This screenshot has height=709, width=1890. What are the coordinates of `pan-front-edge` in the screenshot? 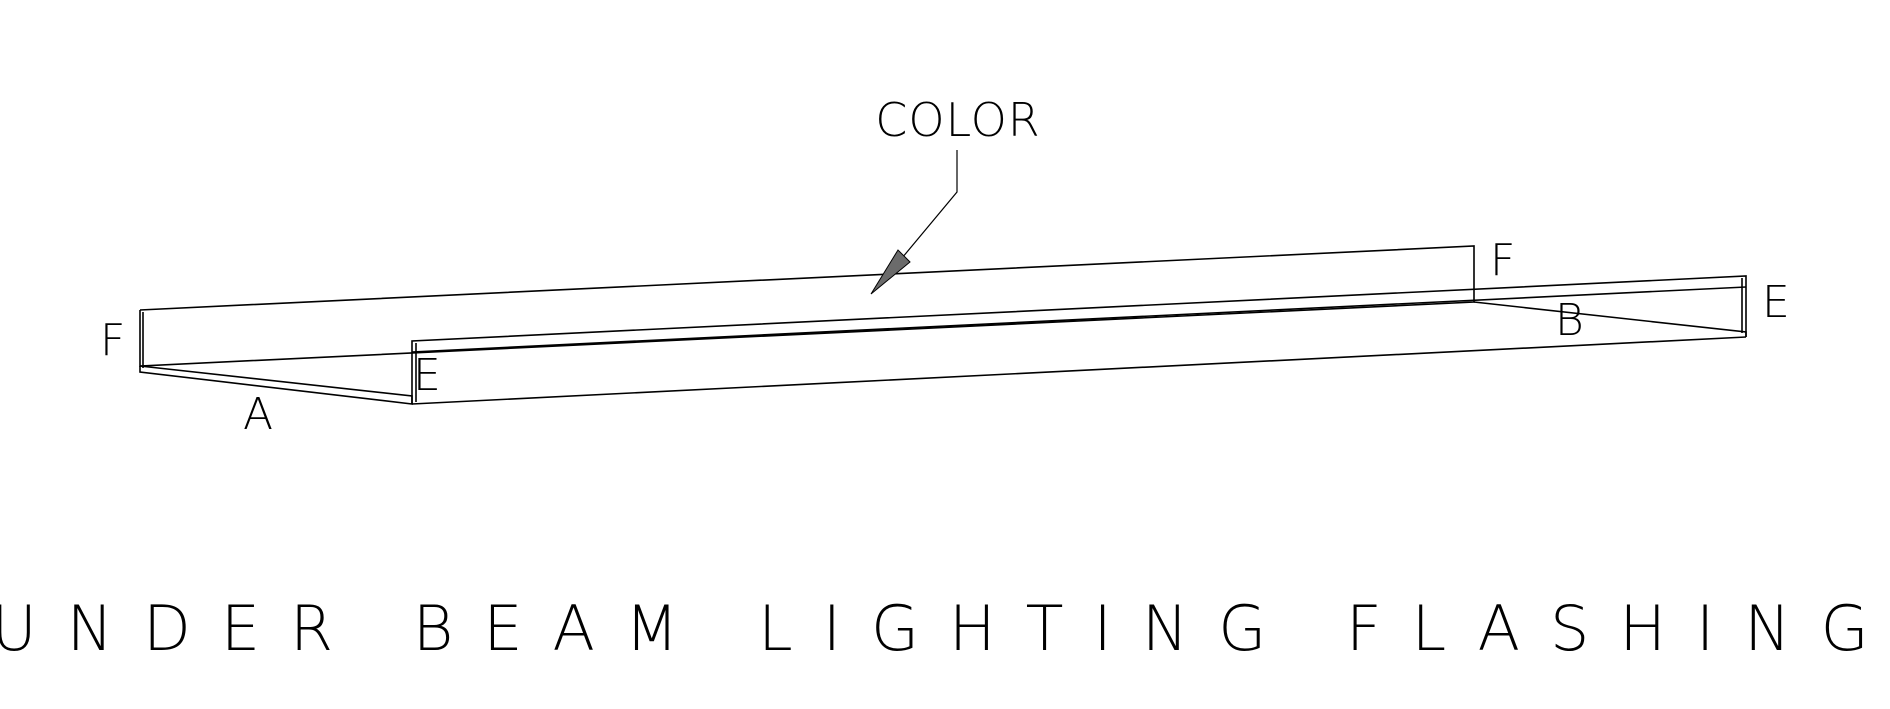 It's located at (1079, 370).